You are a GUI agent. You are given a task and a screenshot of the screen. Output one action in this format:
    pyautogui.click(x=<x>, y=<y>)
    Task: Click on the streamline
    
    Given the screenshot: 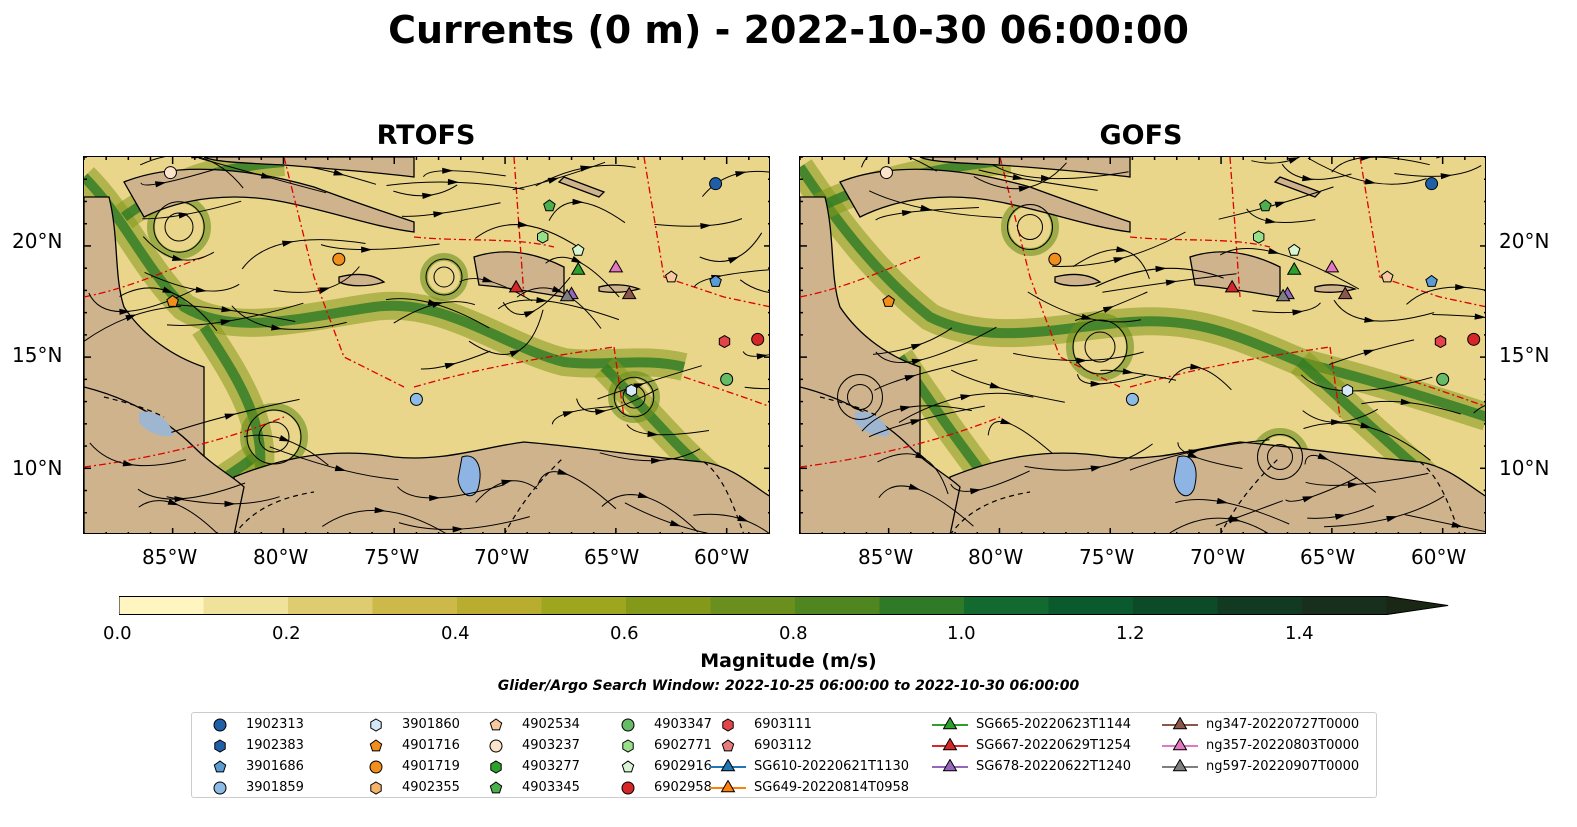 What is the action you would take?
    pyautogui.click(x=899, y=164)
    